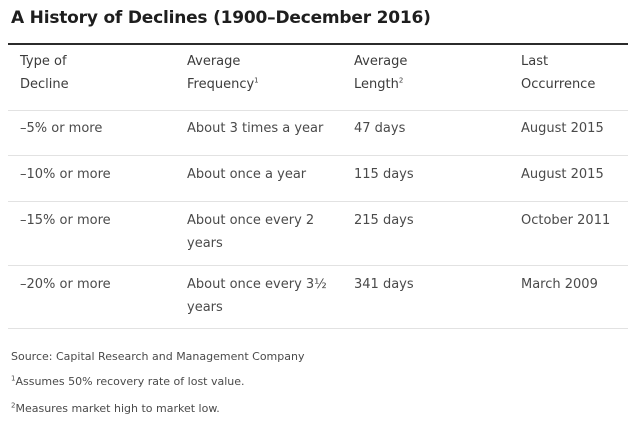  What do you see at coordinates (535, 61) in the screenshot?
I see `header-last-line1: Last` at bounding box center [535, 61].